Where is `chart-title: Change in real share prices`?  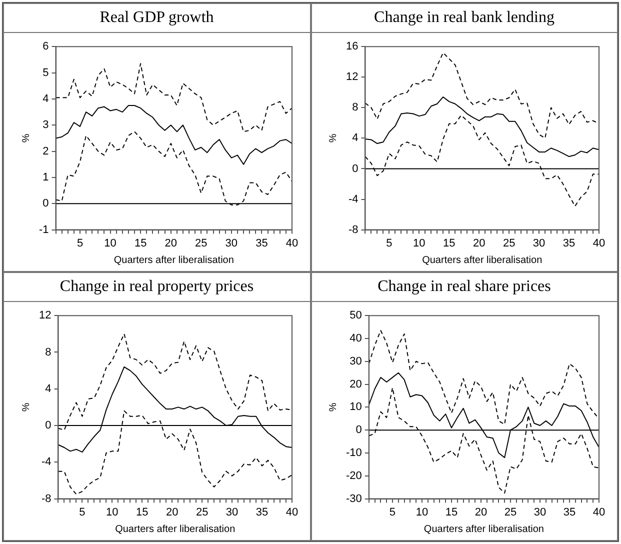
chart-title: Change in real share prices is located at coordinates (464, 287).